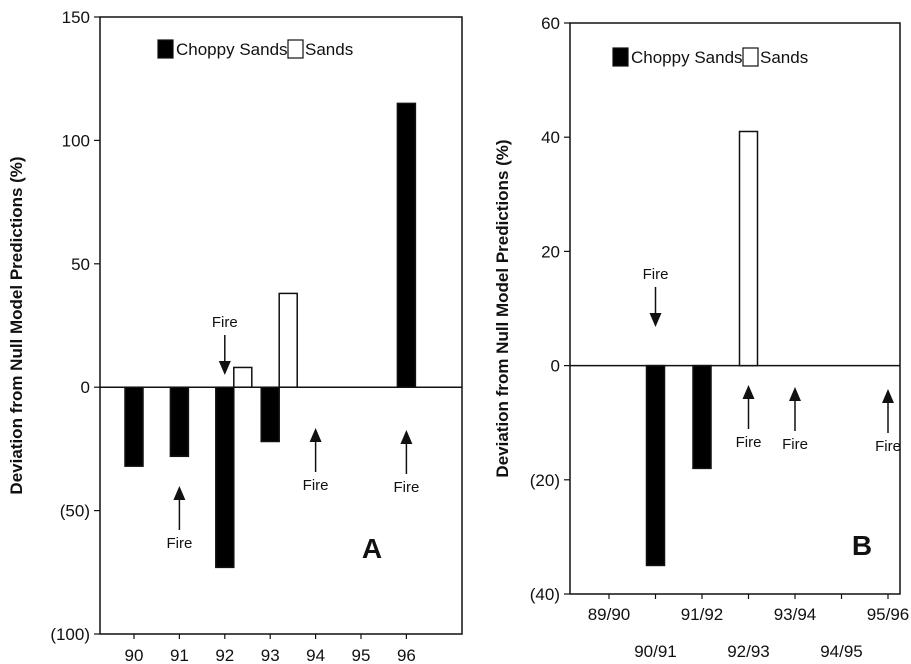 The image size is (911, 664). What do you see at coordinates (841, 651) in the screenshot?
I see `x-tick-label: 94/95` at bounding box center [841, 651].